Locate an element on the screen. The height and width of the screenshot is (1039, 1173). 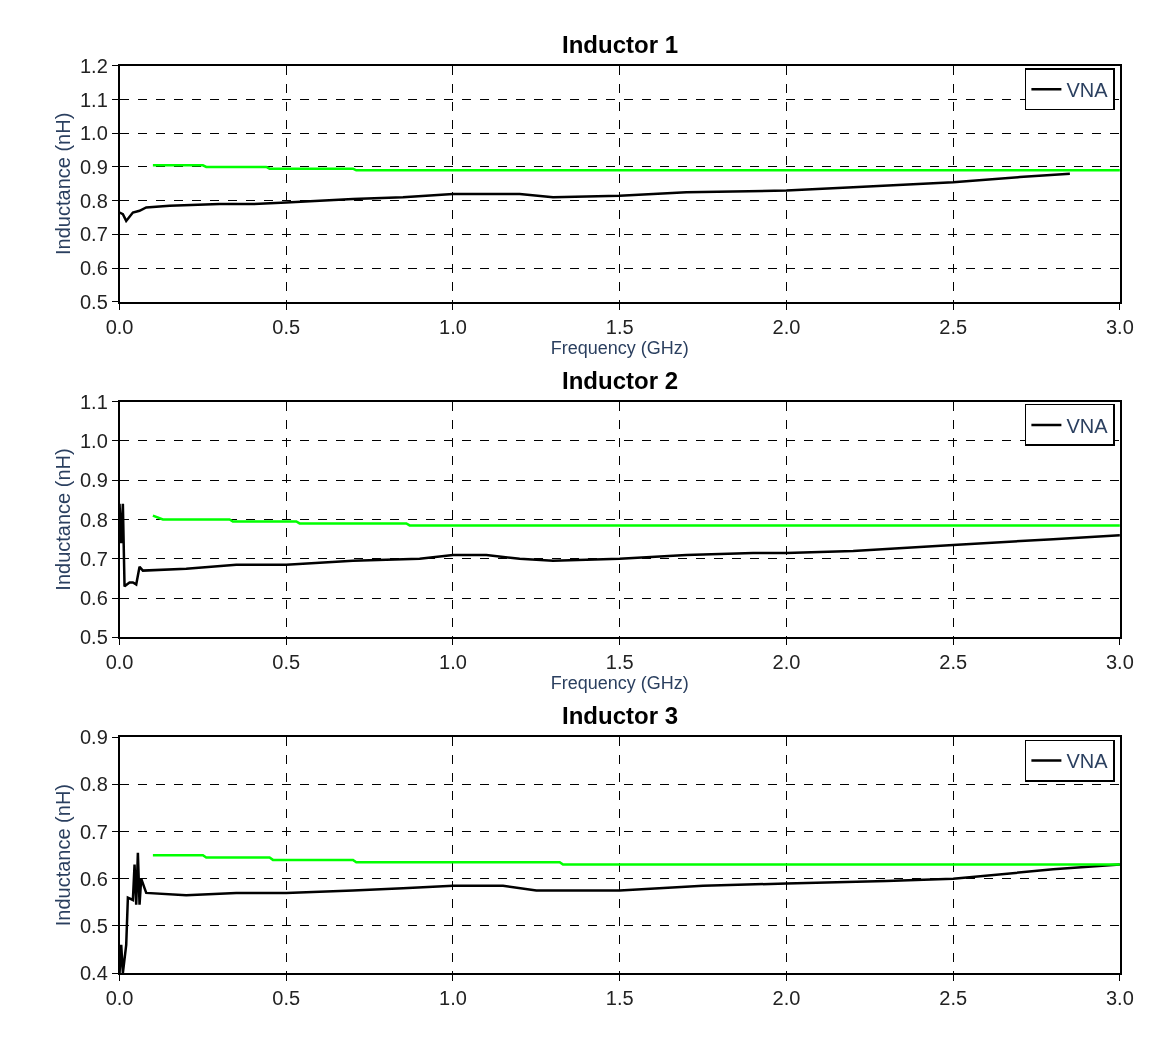
chart-title: Inductor 1 is located at coordinates (620, 44).